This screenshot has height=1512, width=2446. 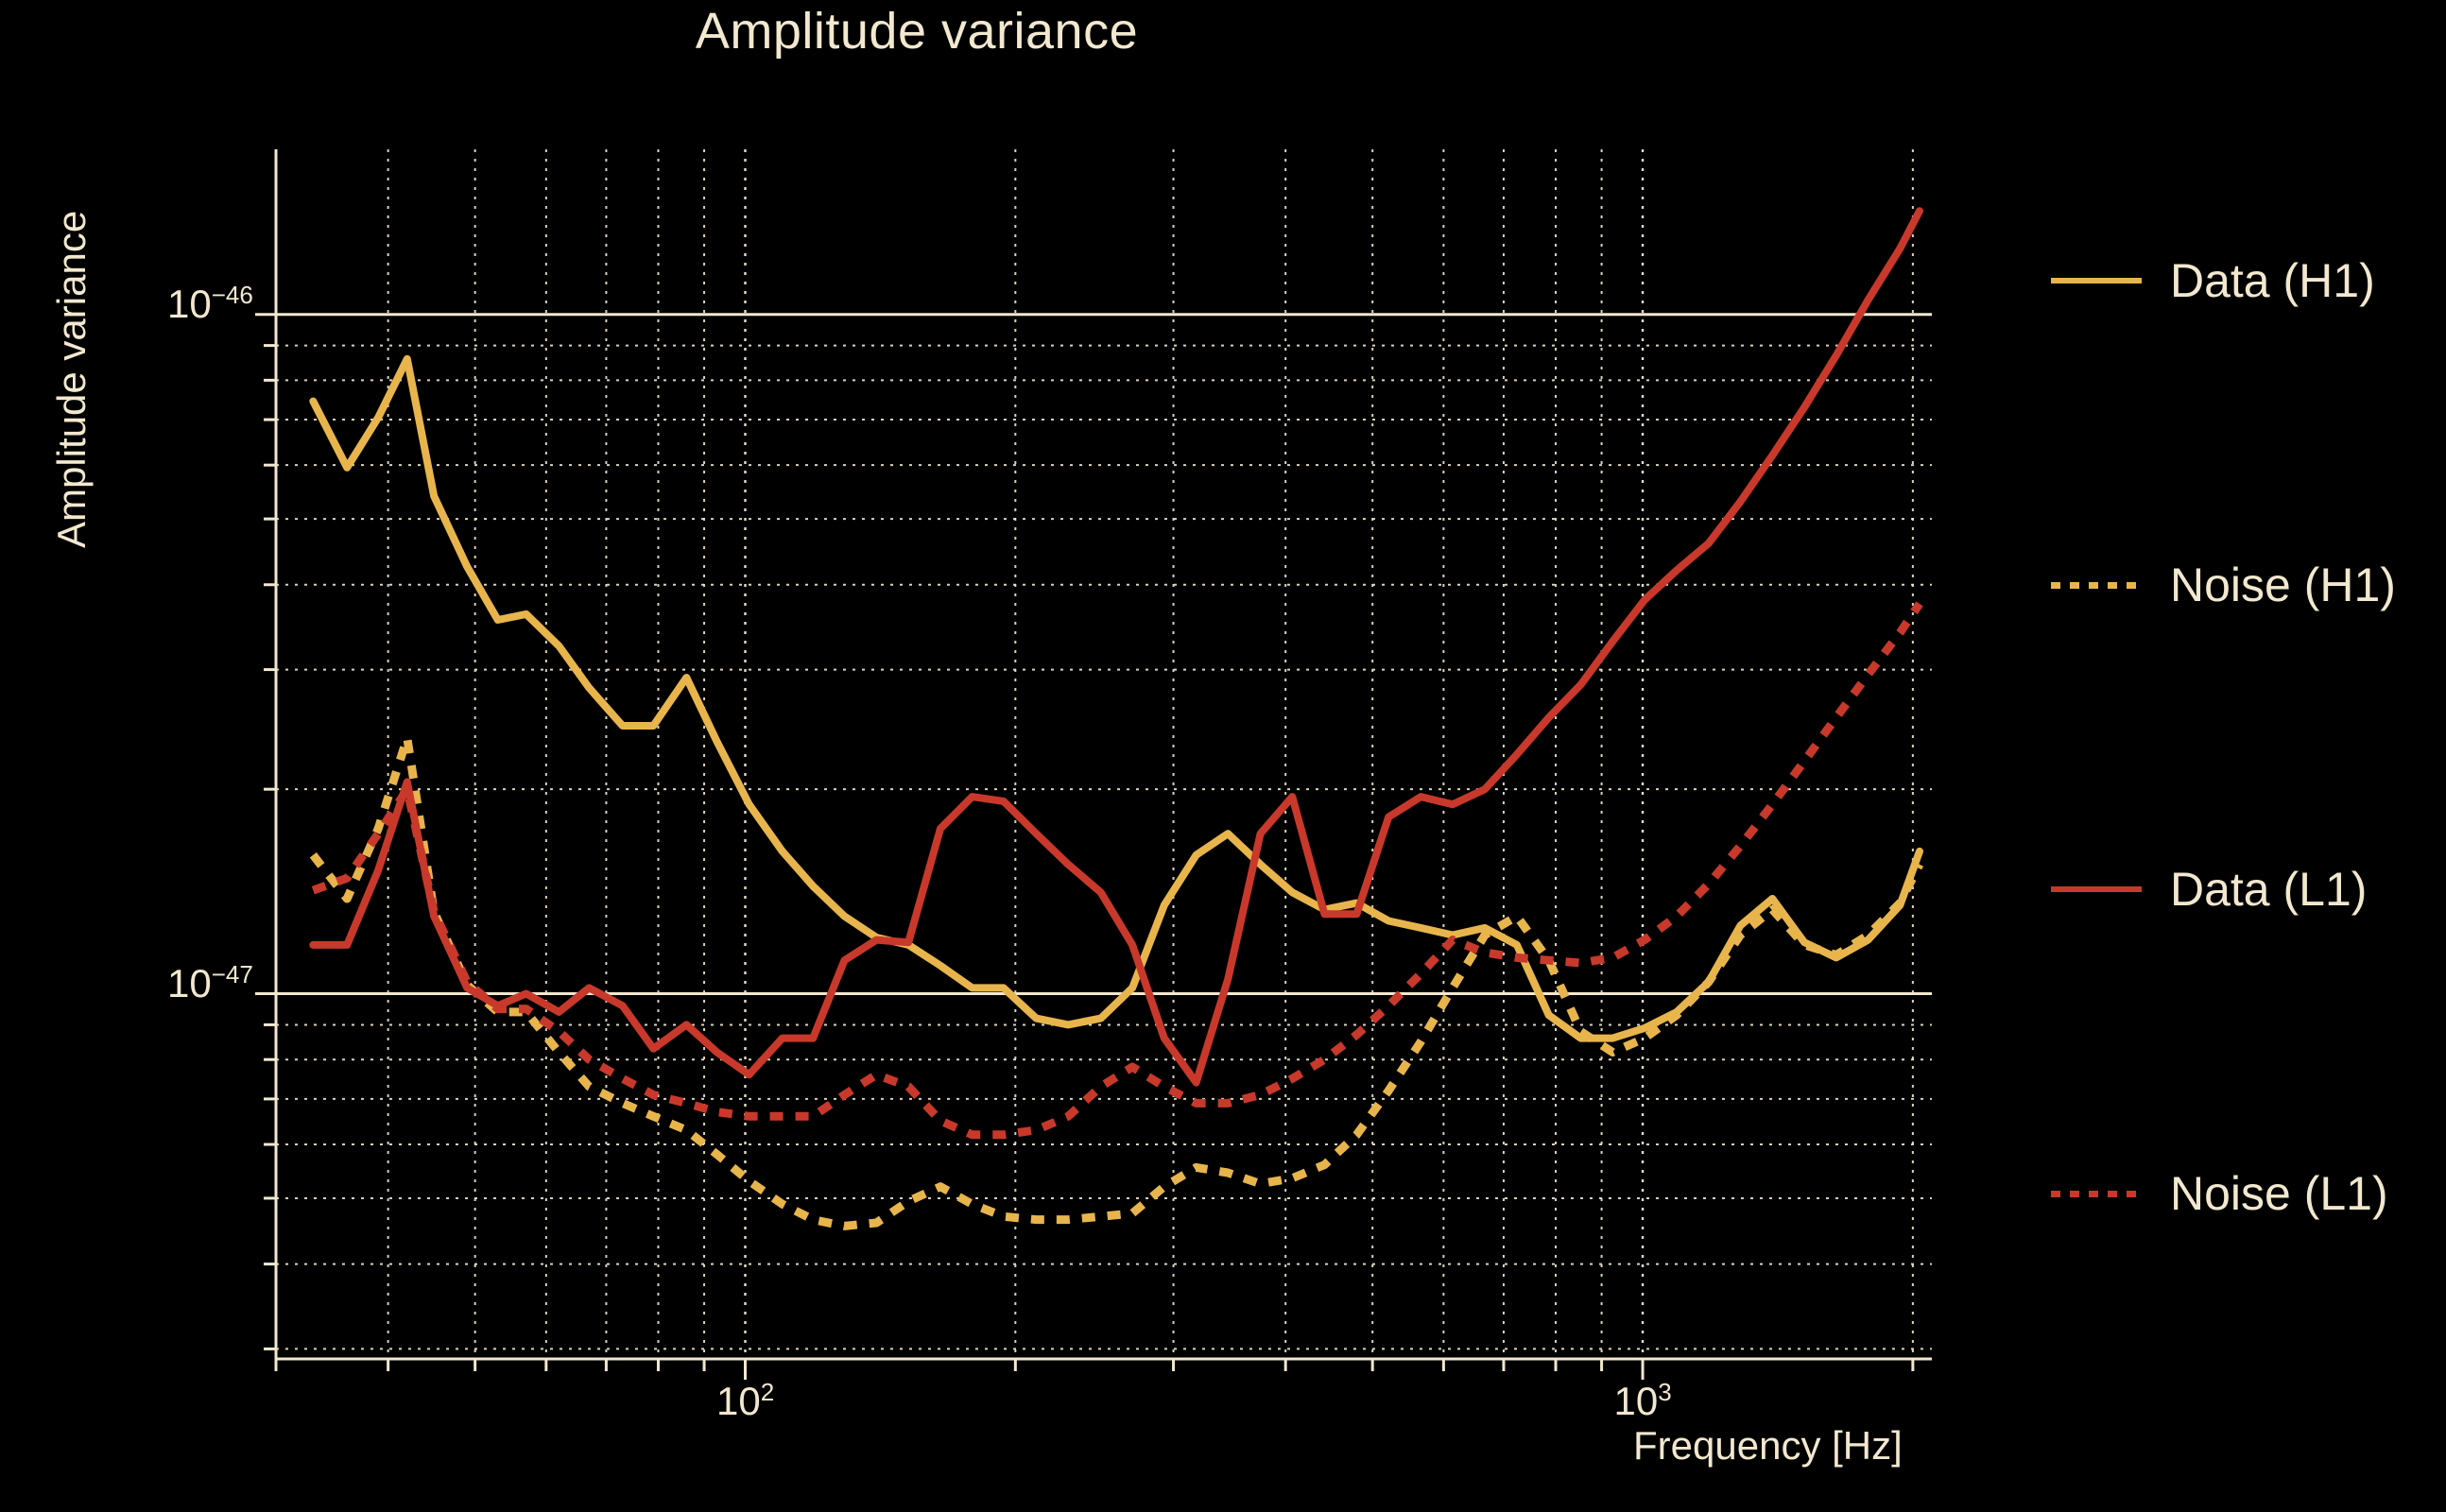 I want to click on legend-item: Noise (H1), so click(x=2223, y=585).